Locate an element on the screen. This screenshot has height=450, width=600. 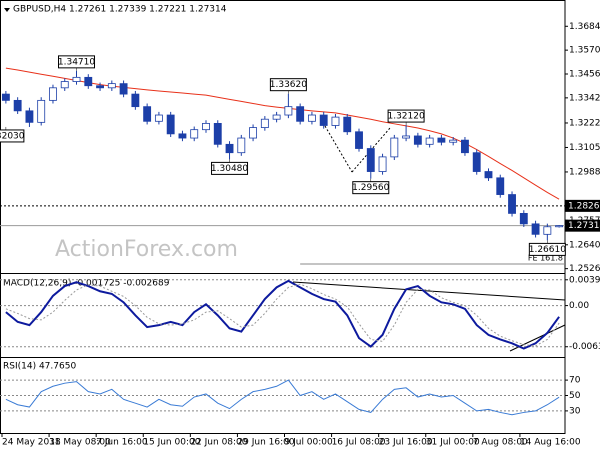
title-icon is located at coordinates (7, 10).